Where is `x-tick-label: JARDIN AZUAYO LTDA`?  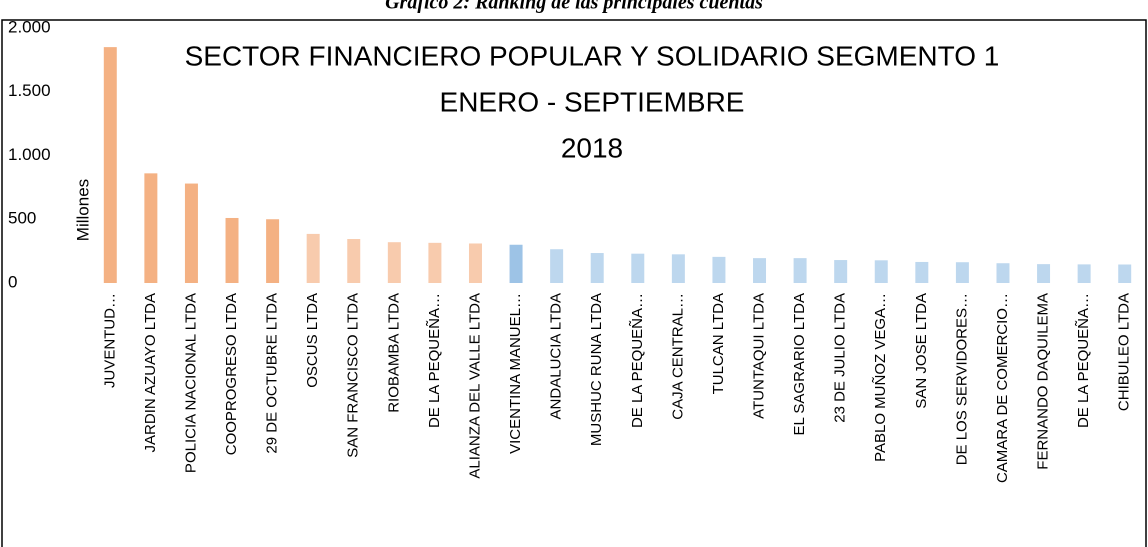 x-tick-label: JARDIN AZUAYO LTDA is located at coordinates (150, 372).